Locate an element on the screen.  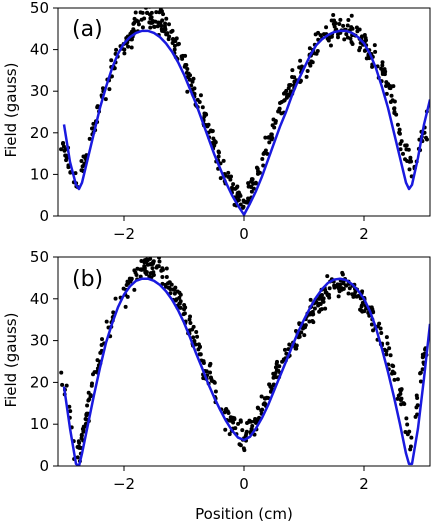
panel-b-x-tick-label: 2 is located at coordinates (364, 484).